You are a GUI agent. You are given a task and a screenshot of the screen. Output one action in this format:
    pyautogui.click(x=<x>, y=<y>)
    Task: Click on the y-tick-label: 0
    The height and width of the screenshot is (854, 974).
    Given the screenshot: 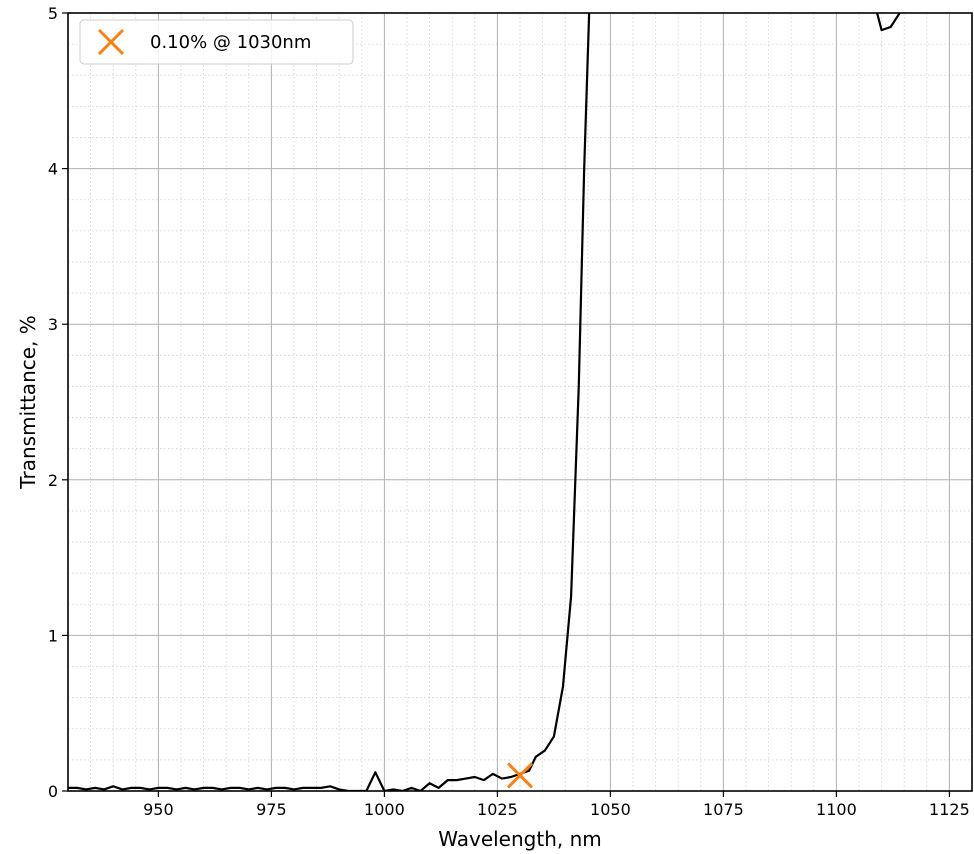 What is the action you would take?
    pyautogui.click(x=53, y=791)
    